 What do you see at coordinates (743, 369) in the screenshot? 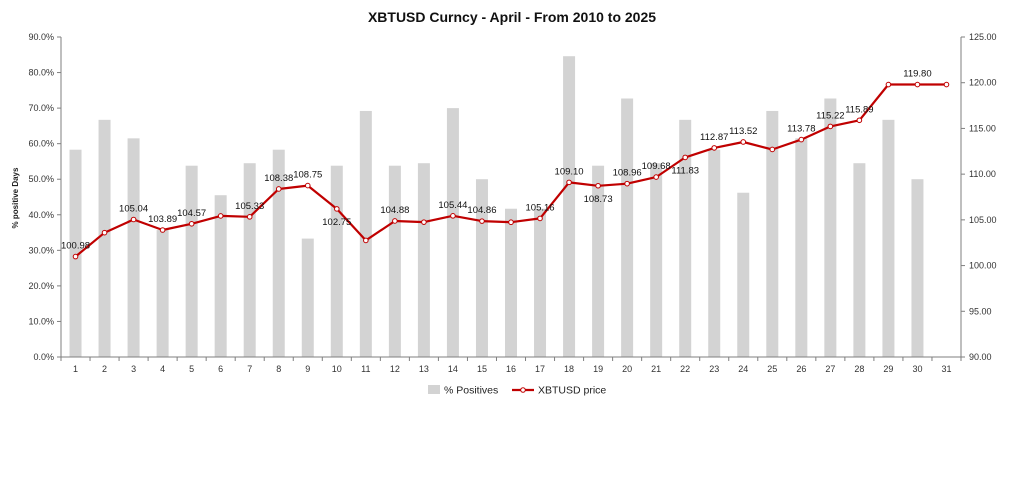
I see `x-tick-label: 24` at bounding box center [743, 369].